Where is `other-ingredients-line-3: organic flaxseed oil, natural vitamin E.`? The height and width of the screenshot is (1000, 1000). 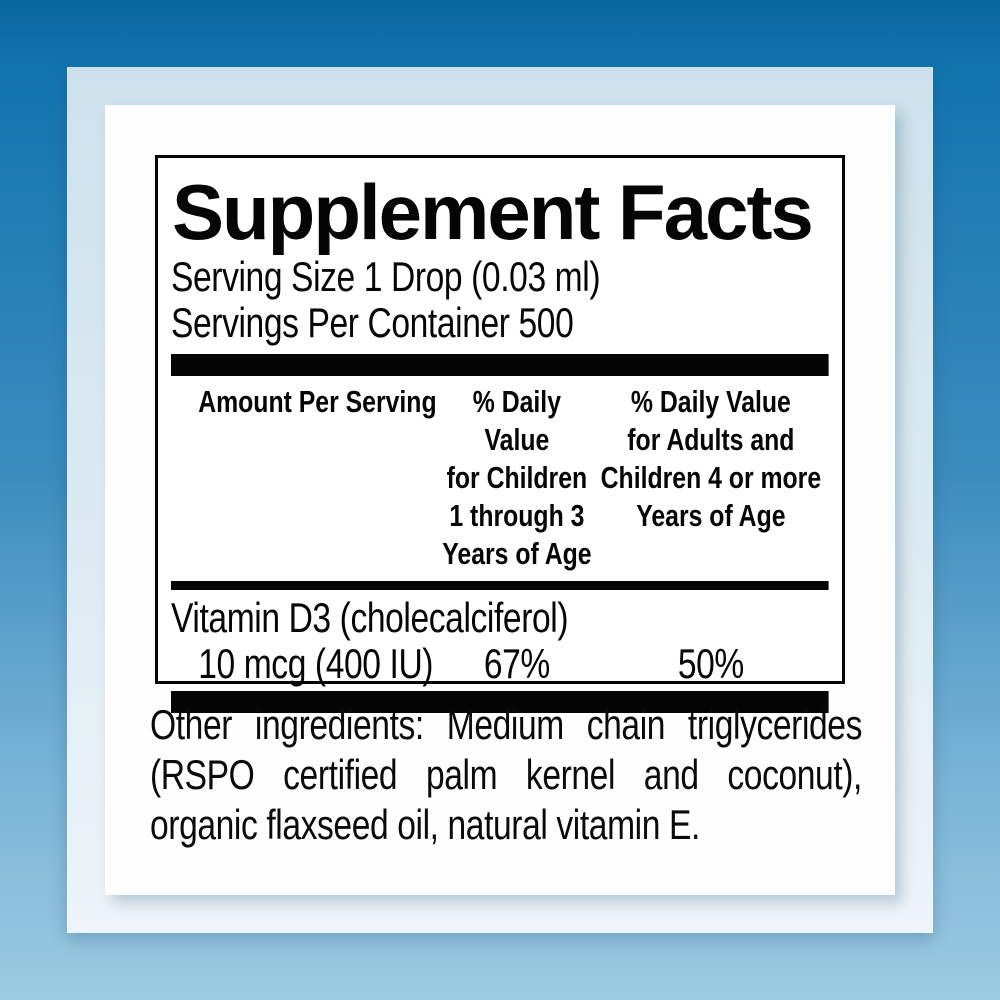
other-ingredients-line-3: organic flaxseed oil, natural vitamin E. is located at coordinates (425, 824).